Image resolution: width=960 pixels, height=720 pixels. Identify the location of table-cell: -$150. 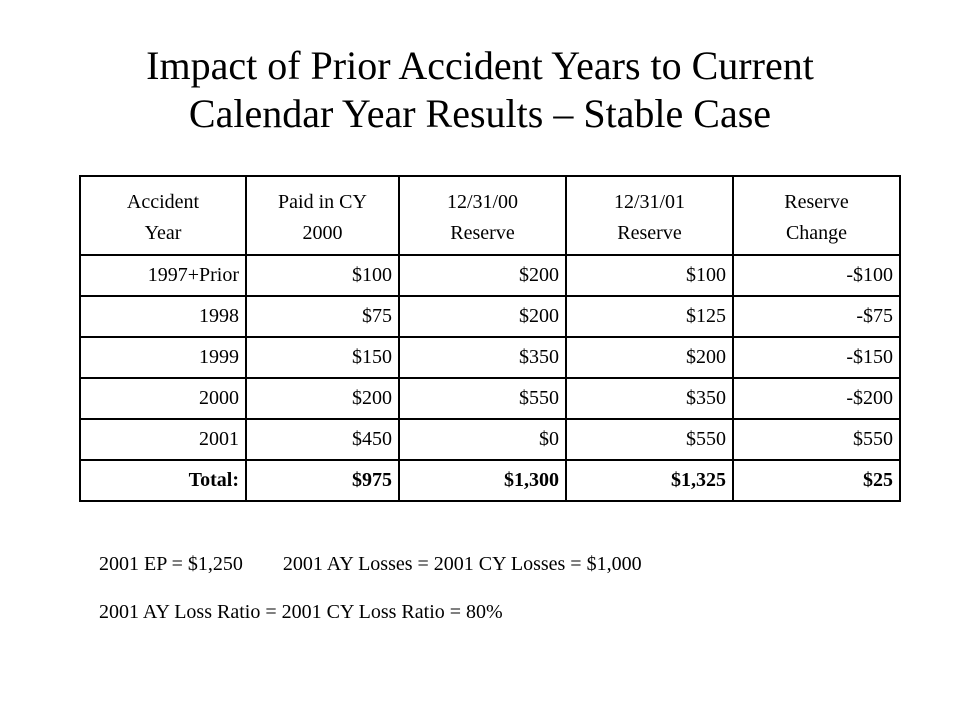
(816, 357).